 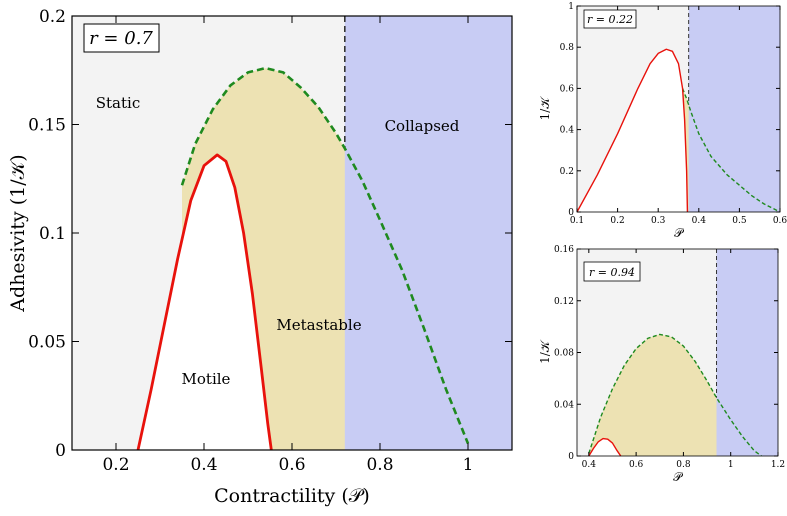 What do you see at coordinates (658, 221) in the screenshot?
I see `x-tick-label: 0.3` at bounding box center [658, 221].